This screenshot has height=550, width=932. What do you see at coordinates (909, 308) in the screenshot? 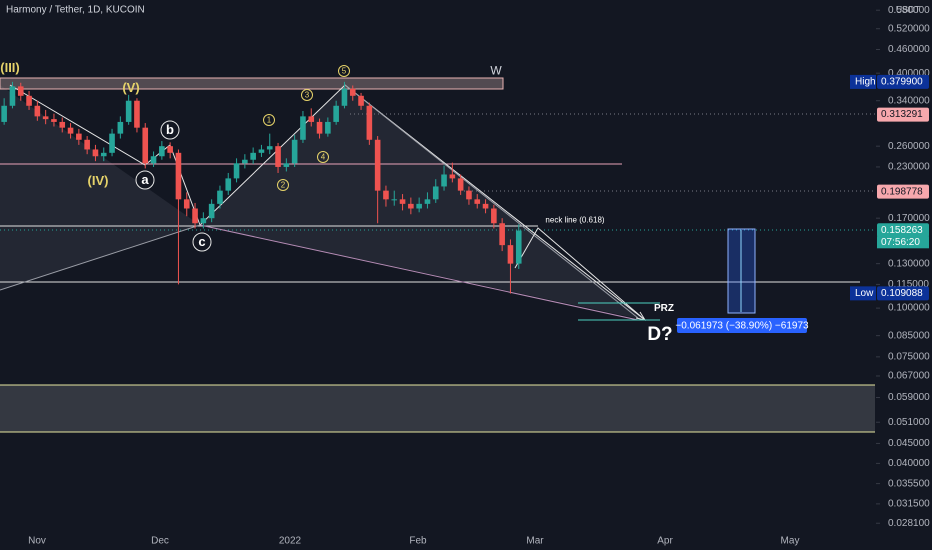
I see `y-tick-label: 0.100000` at bounding box center [909, 308].